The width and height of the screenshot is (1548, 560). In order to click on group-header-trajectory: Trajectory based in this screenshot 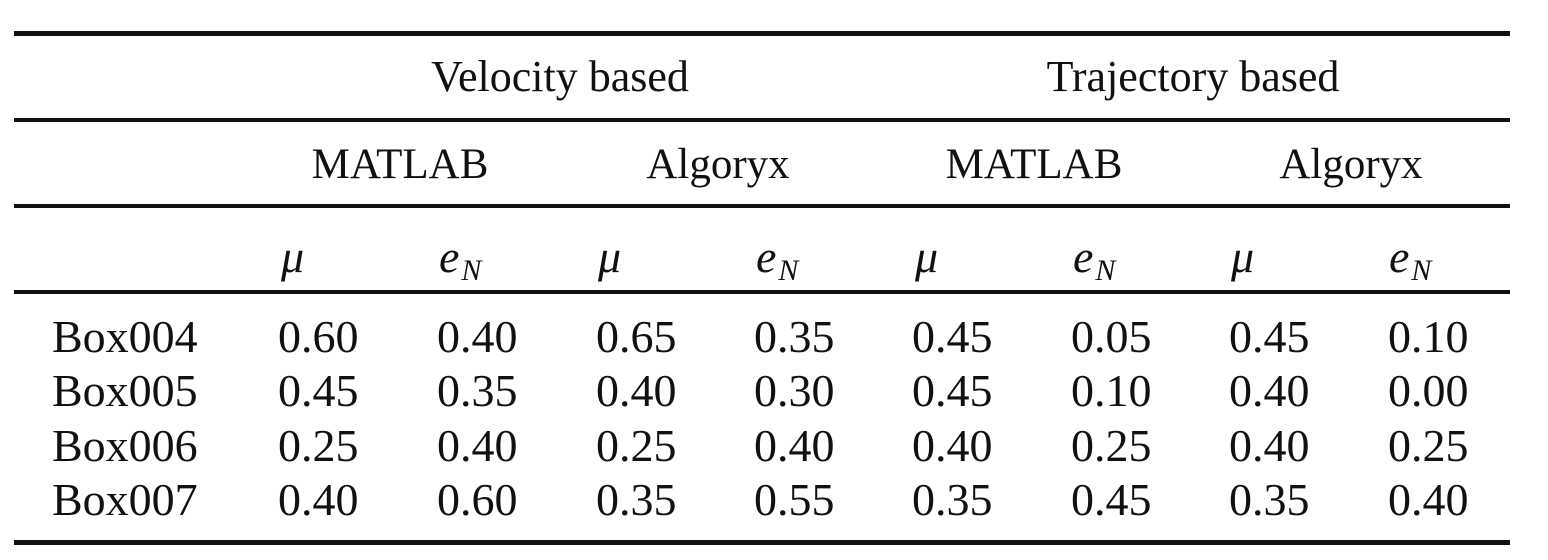, I will do `click(1193, 76)`.